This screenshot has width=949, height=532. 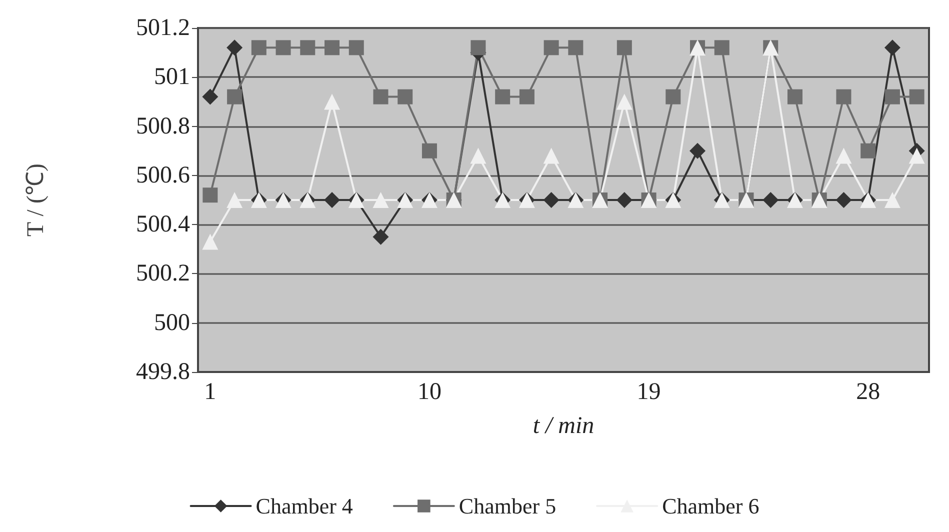 I want to click on y-tick-label: 501.2, so click(x=163, y=28).